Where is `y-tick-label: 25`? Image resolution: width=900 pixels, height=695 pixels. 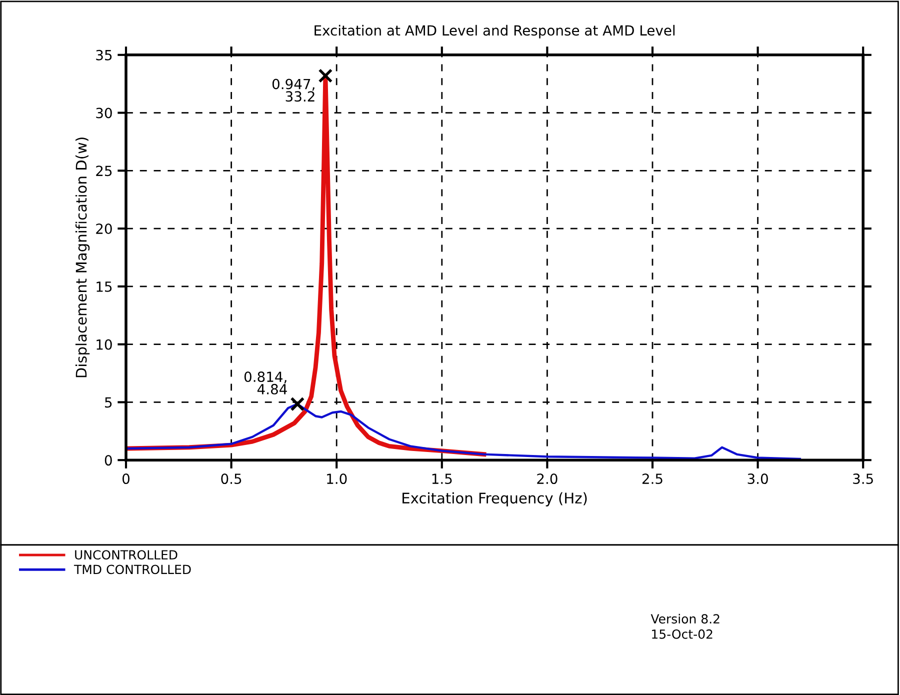 y-tick-label: 25 is located at coordinates (104, 171).